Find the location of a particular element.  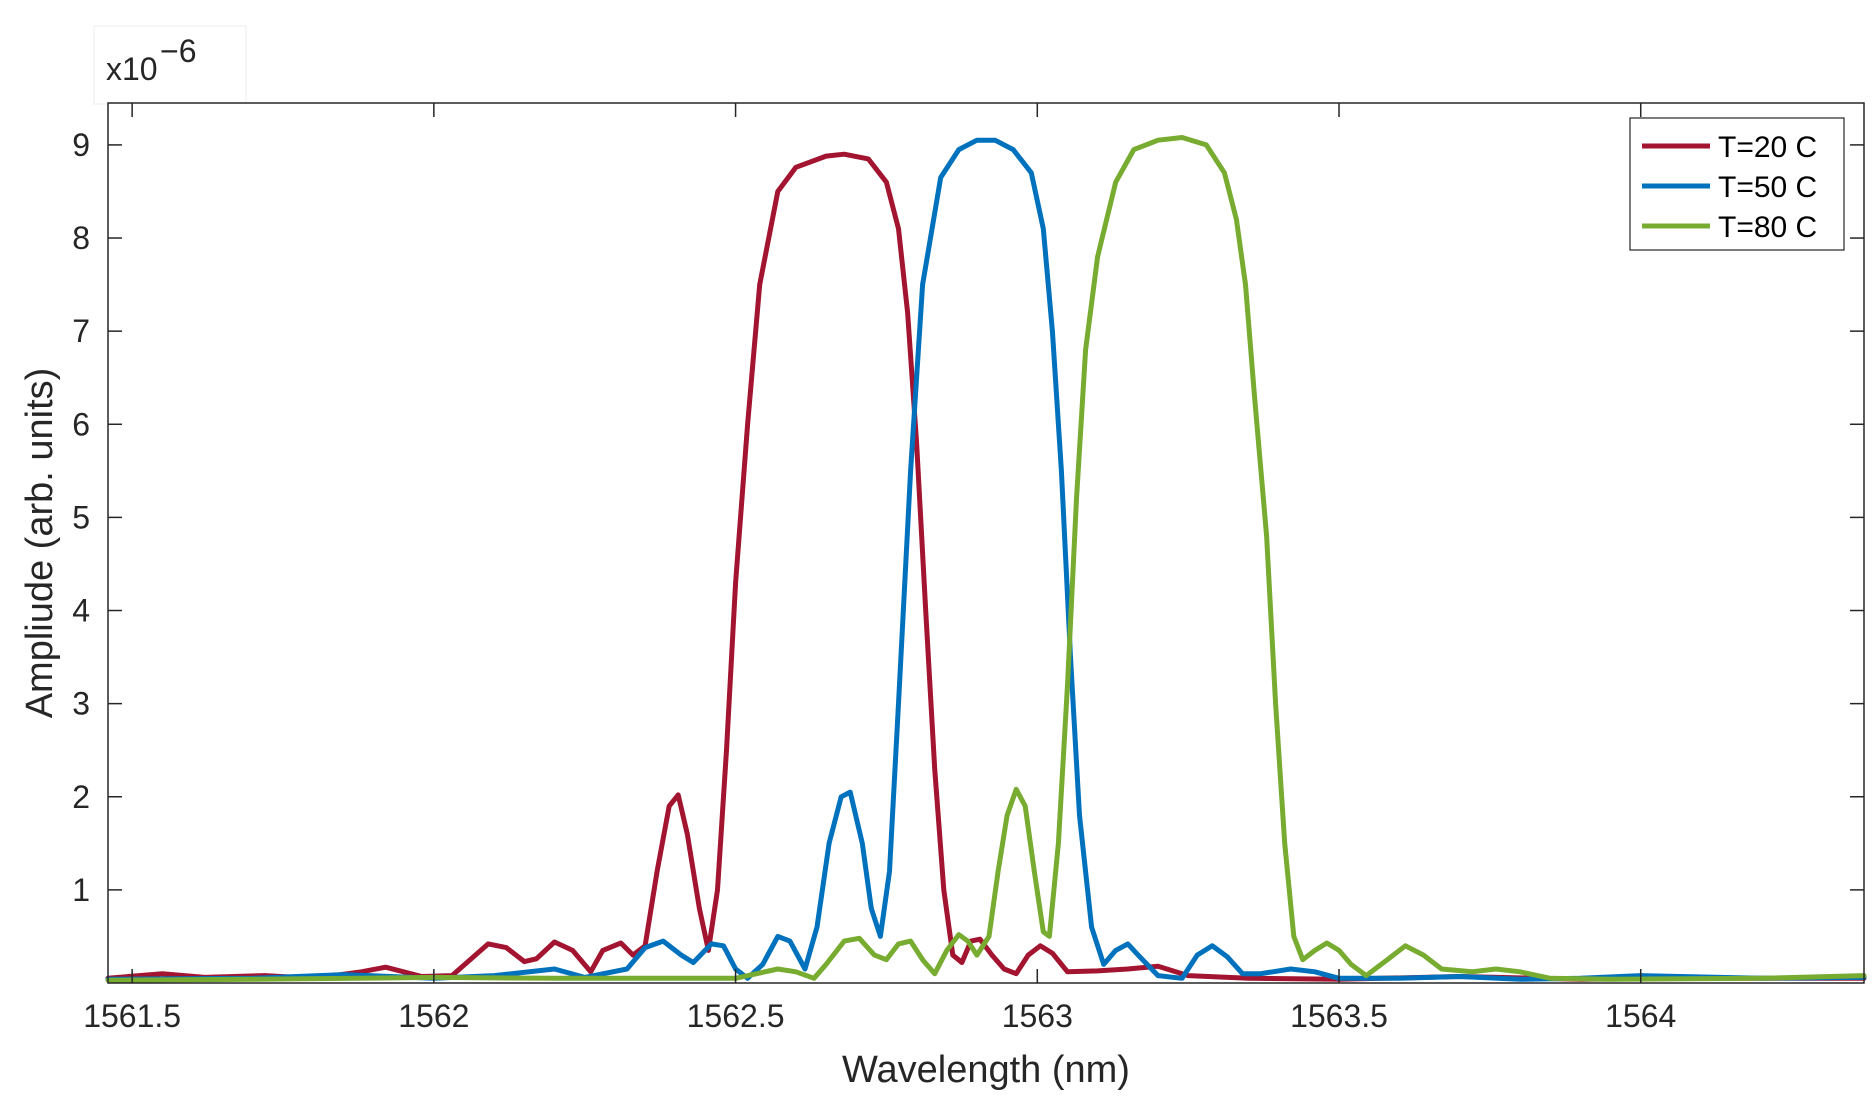

y-tick-label: 9 is located at coordinates (81, 145).